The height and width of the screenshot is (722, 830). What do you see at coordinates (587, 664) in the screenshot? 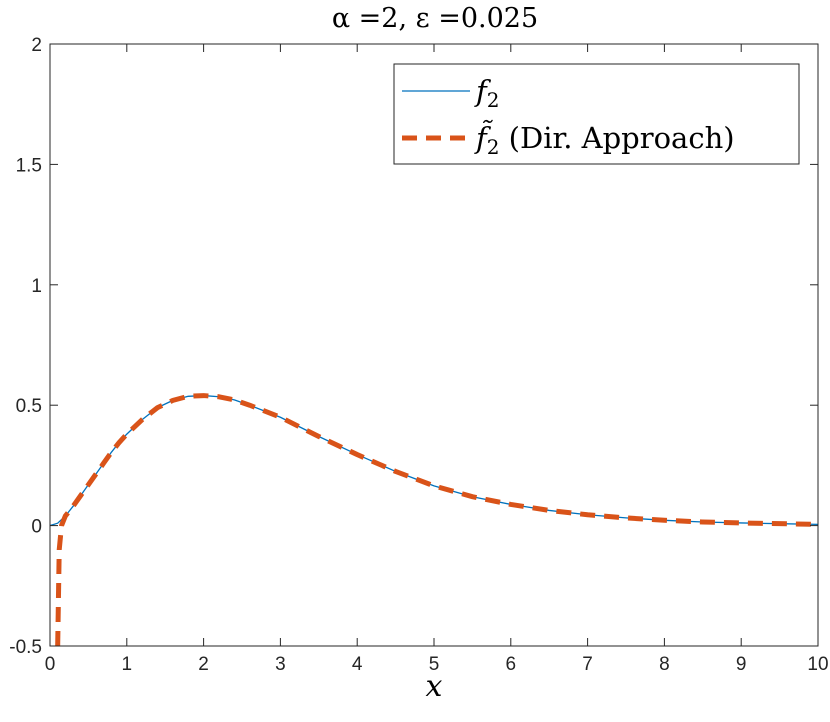
I see `x-tick-label: 7` at bounding box center [587, 664].